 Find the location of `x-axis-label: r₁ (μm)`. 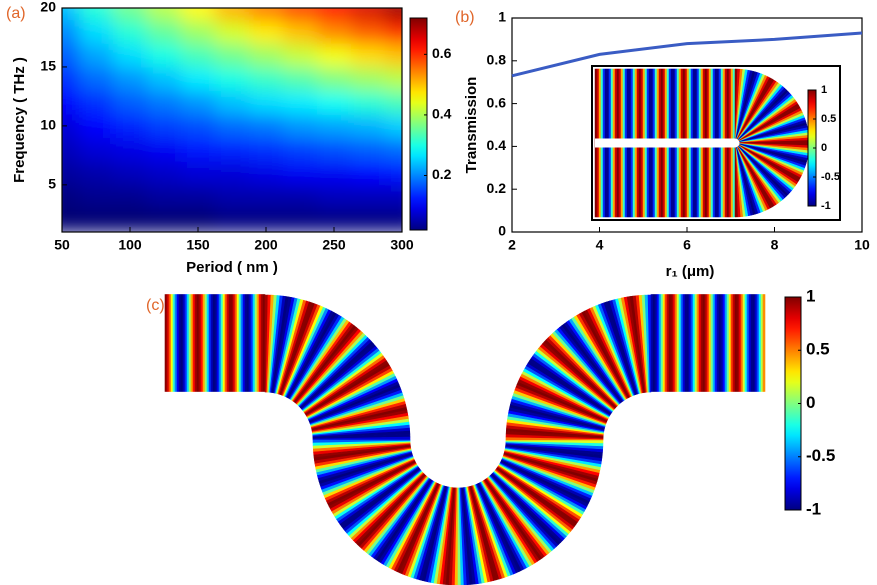

x-axis-label: r₁ (μm) is located at coordinates (690, 271).